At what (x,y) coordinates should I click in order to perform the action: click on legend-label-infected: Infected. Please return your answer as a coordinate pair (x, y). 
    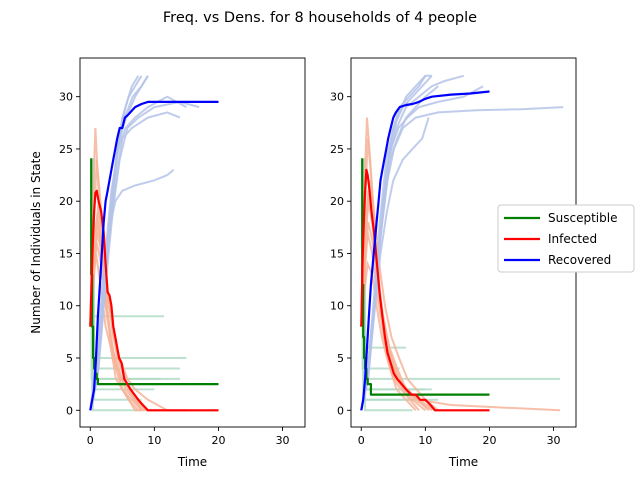
    Looking at the image, I should click on (572, 239).